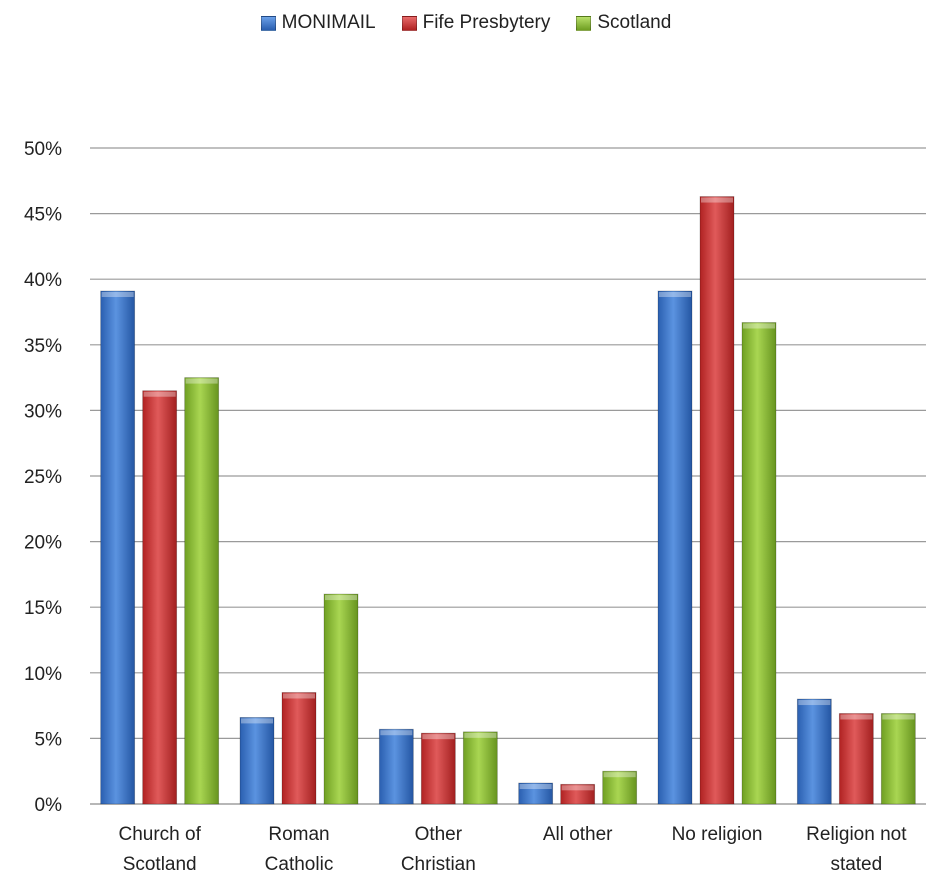 This screenshot has width=932, height=877. I want to click on y-tick-label: 25%, so click(43, 477).